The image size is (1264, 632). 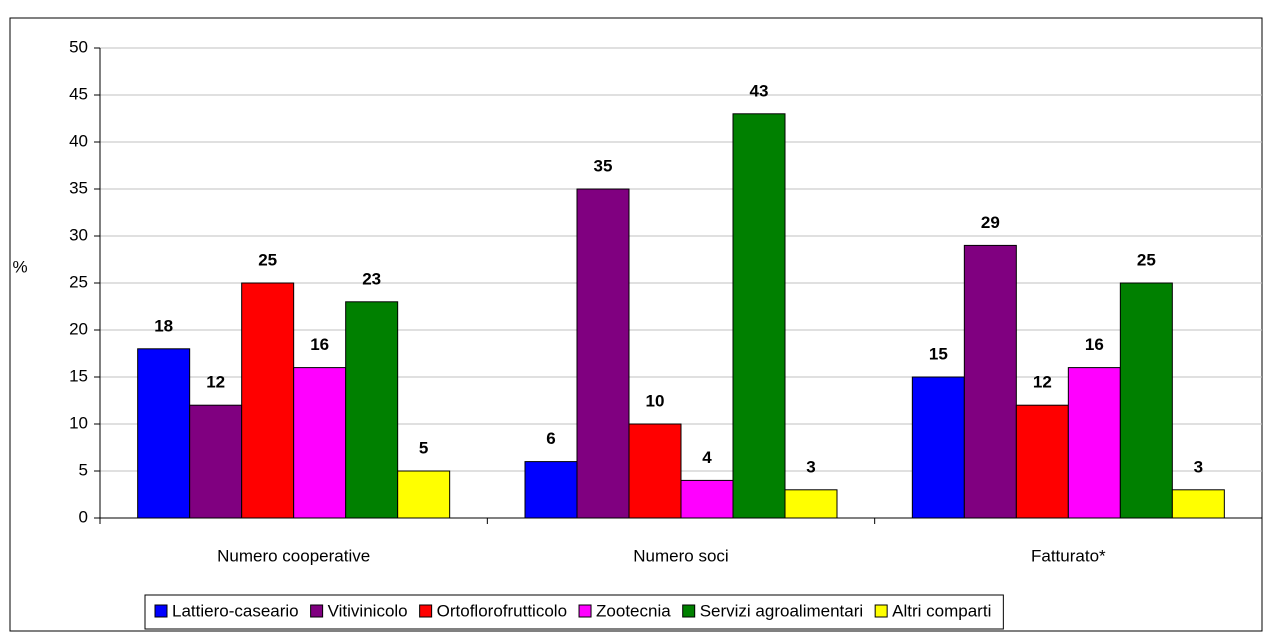 I want to click on legend-label: Vitivinicolo, so click(x=368, y=610).